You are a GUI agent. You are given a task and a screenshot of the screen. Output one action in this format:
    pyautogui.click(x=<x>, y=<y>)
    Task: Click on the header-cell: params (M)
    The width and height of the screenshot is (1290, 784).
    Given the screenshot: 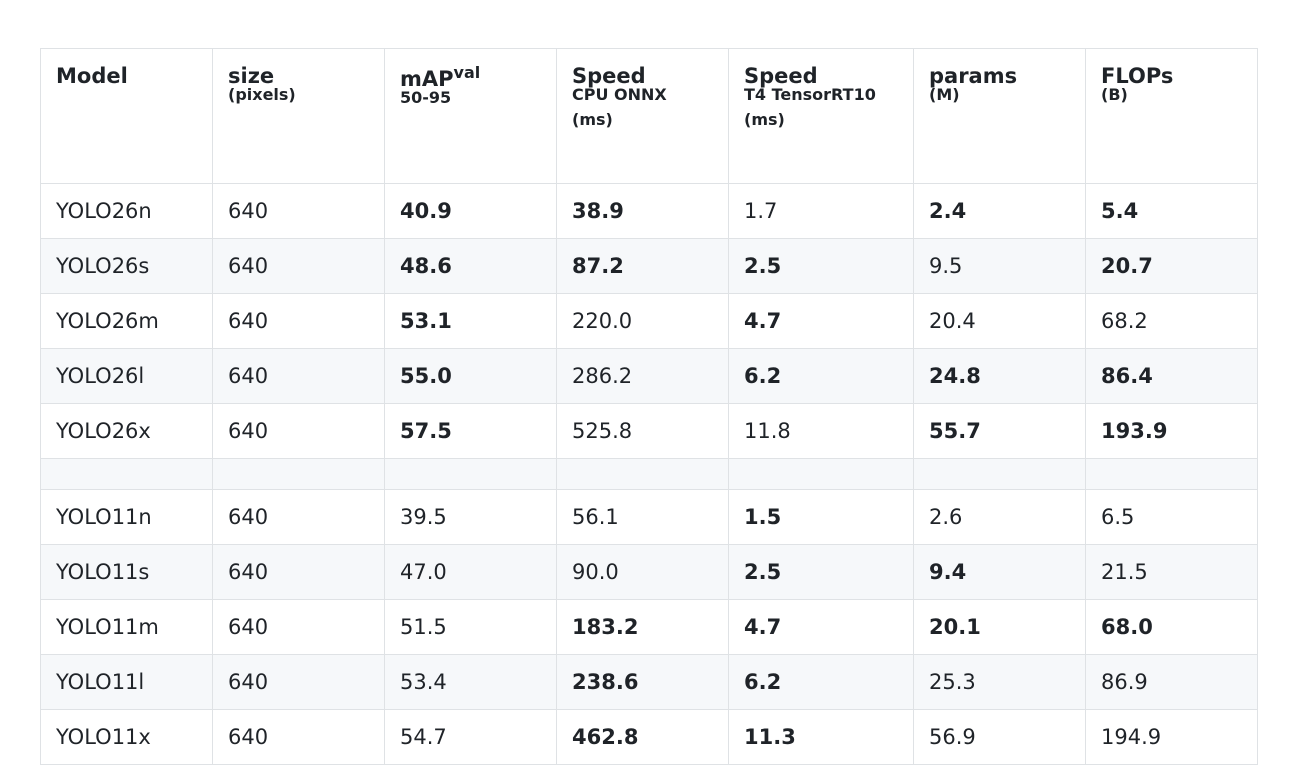 What is the action you would take?
    pyautogui.click(x=999, y=116)
    